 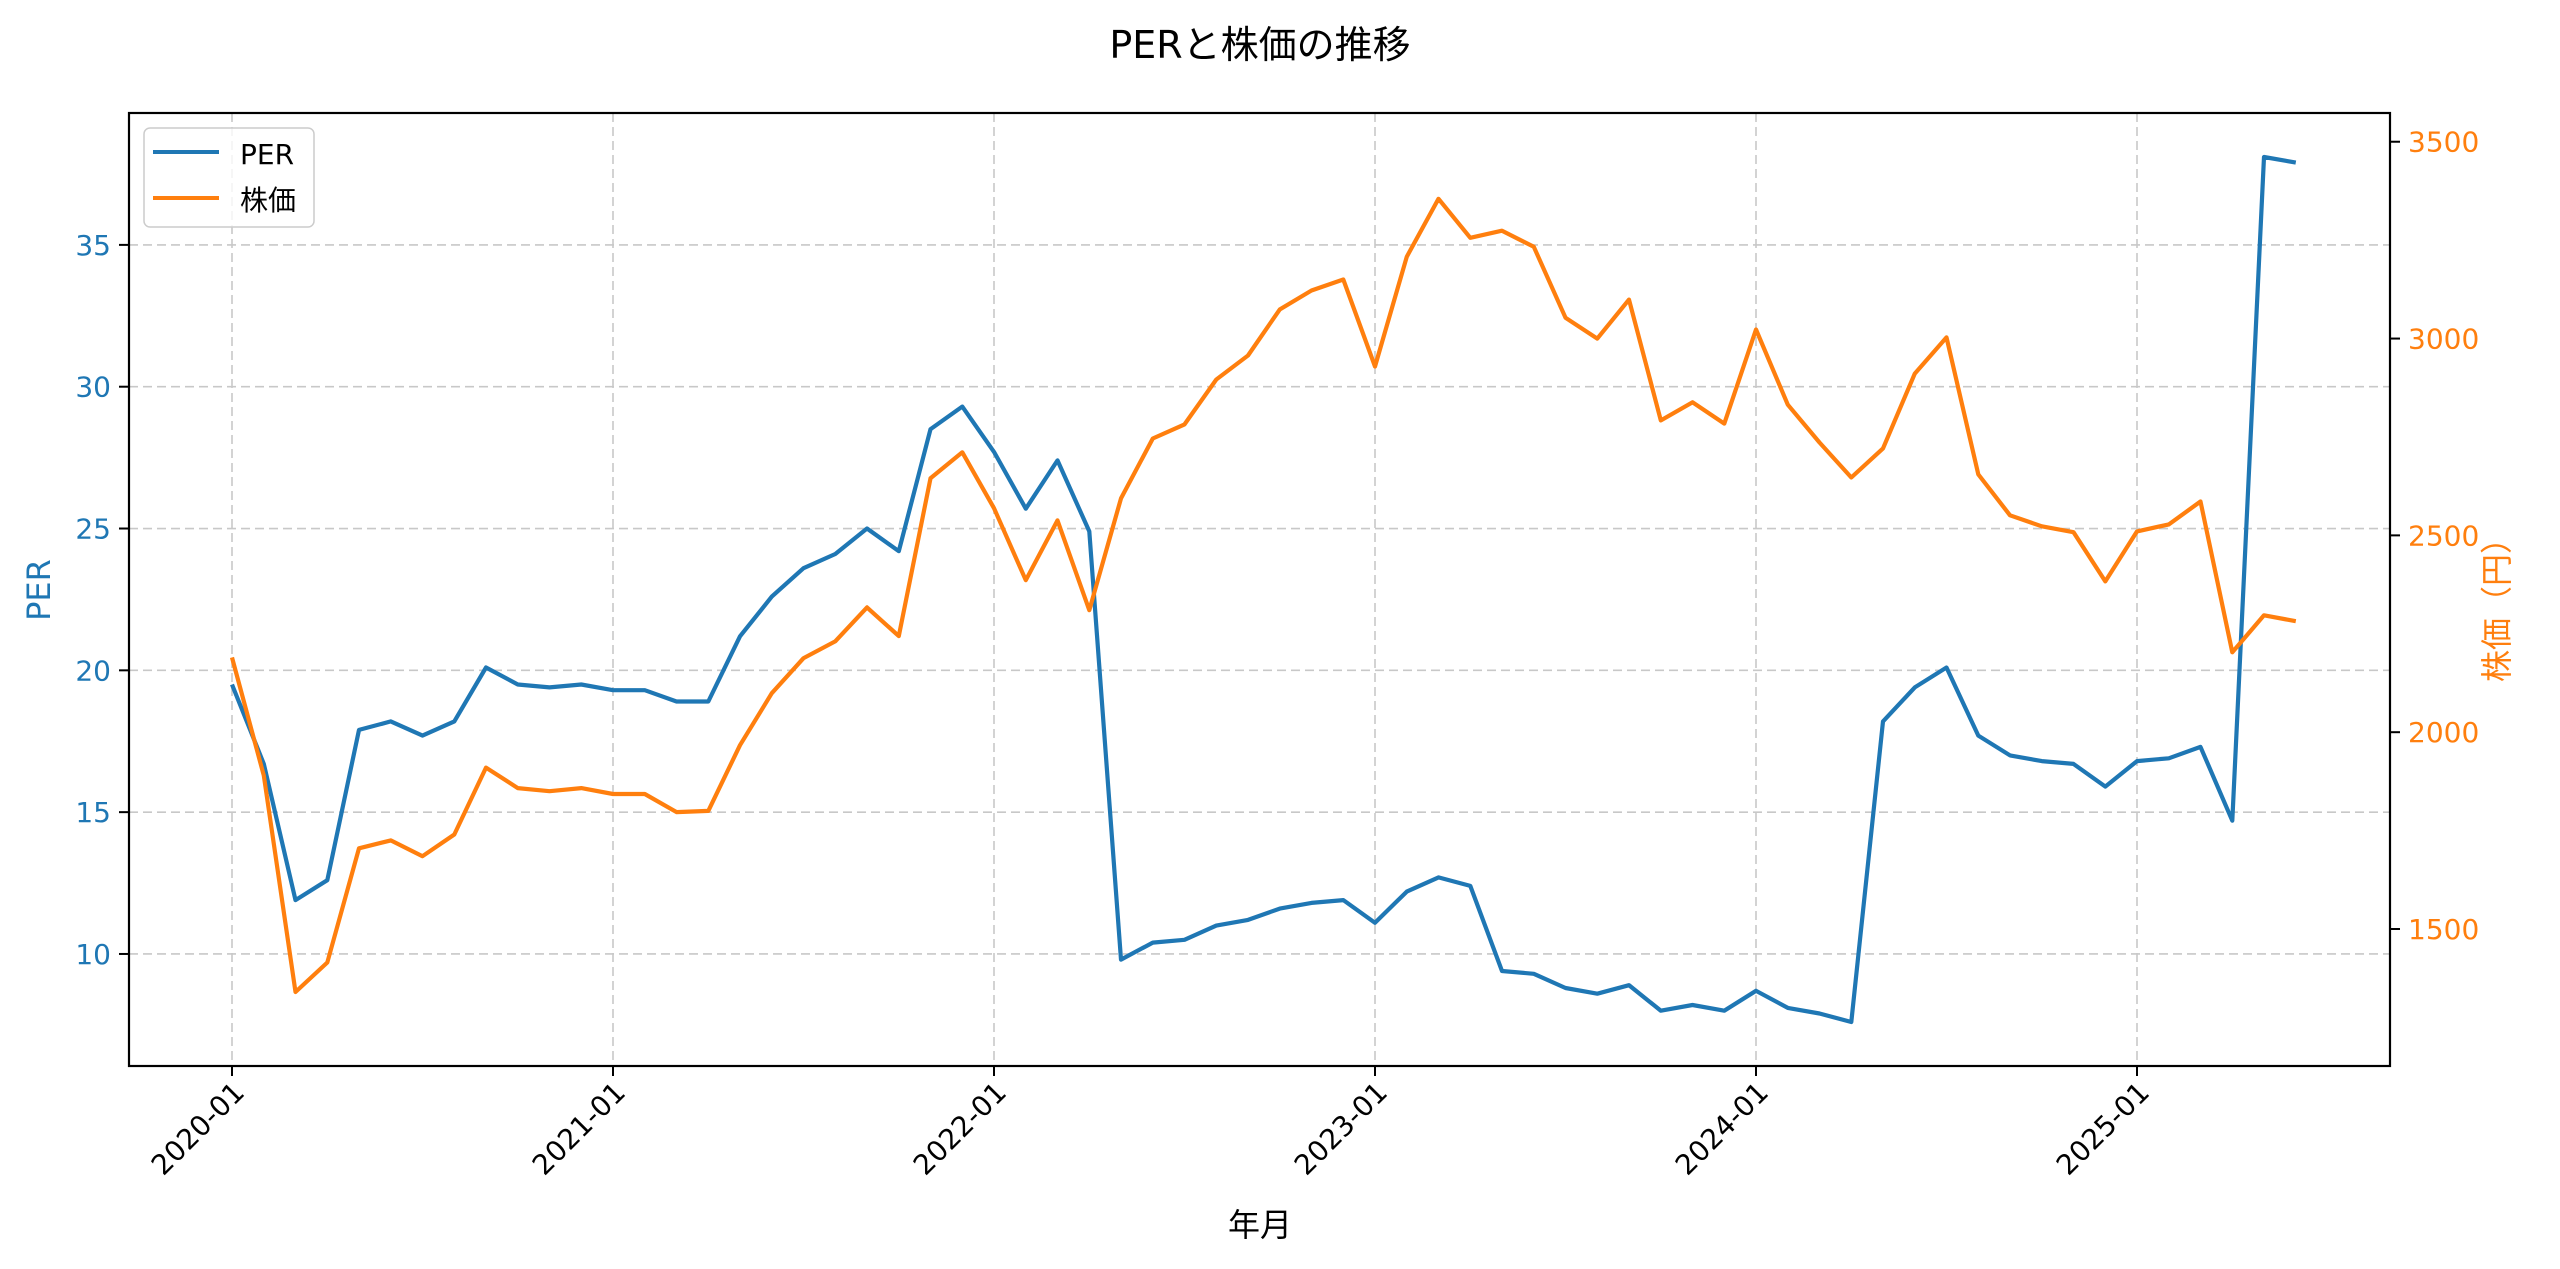 I want to click on x-tick-label: 2021-01, so click(x=579, y=1129).